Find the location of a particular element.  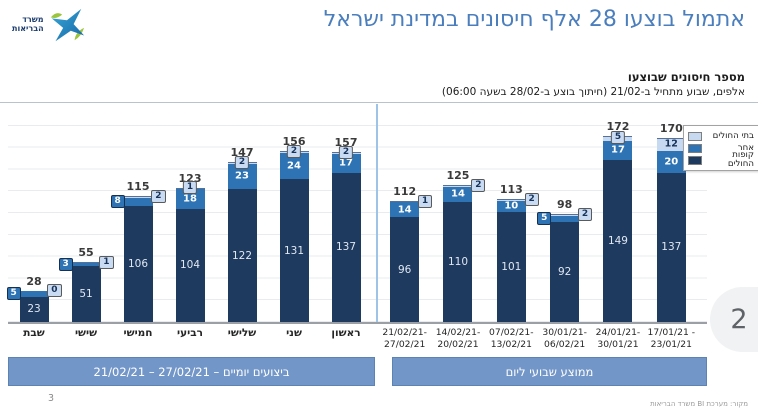

stacked-bar: 113 101 10 2 is located at coordinates (517, 252).